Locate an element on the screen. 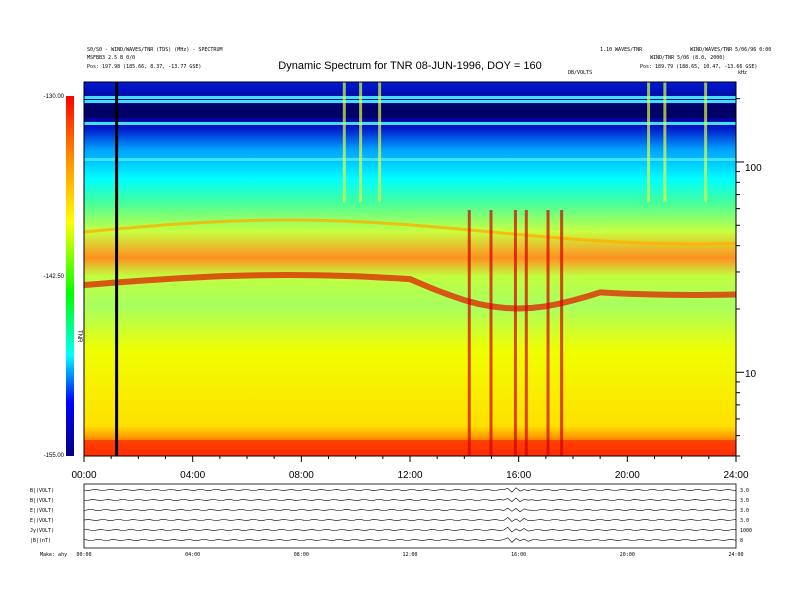 The height and width of the screenshot is (612, 792). x-tick-label: 24:00 is located at coordinates (735, 475).